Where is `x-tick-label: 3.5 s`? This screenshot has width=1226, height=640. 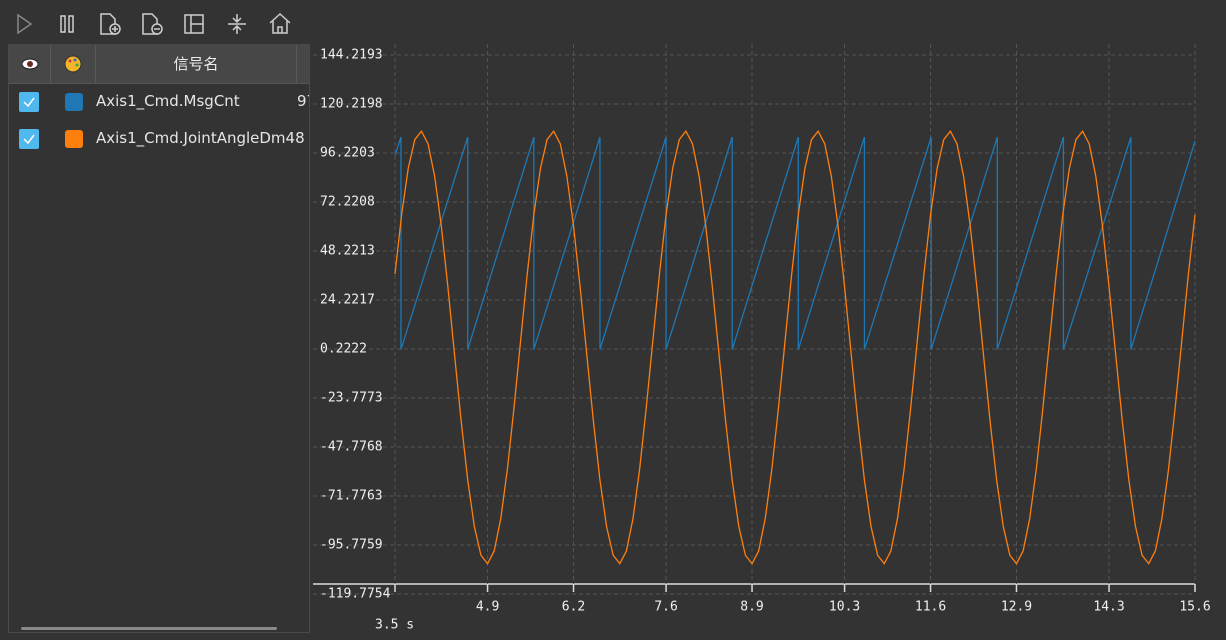
x-tick-label: 3.5 s is located at coordinates (394, 625).